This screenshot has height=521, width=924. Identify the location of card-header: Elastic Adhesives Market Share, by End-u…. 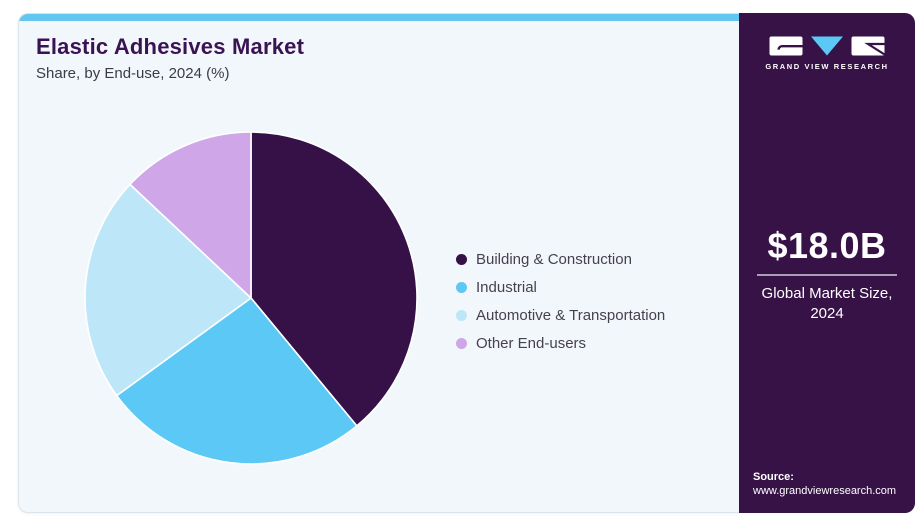
(170, 58).